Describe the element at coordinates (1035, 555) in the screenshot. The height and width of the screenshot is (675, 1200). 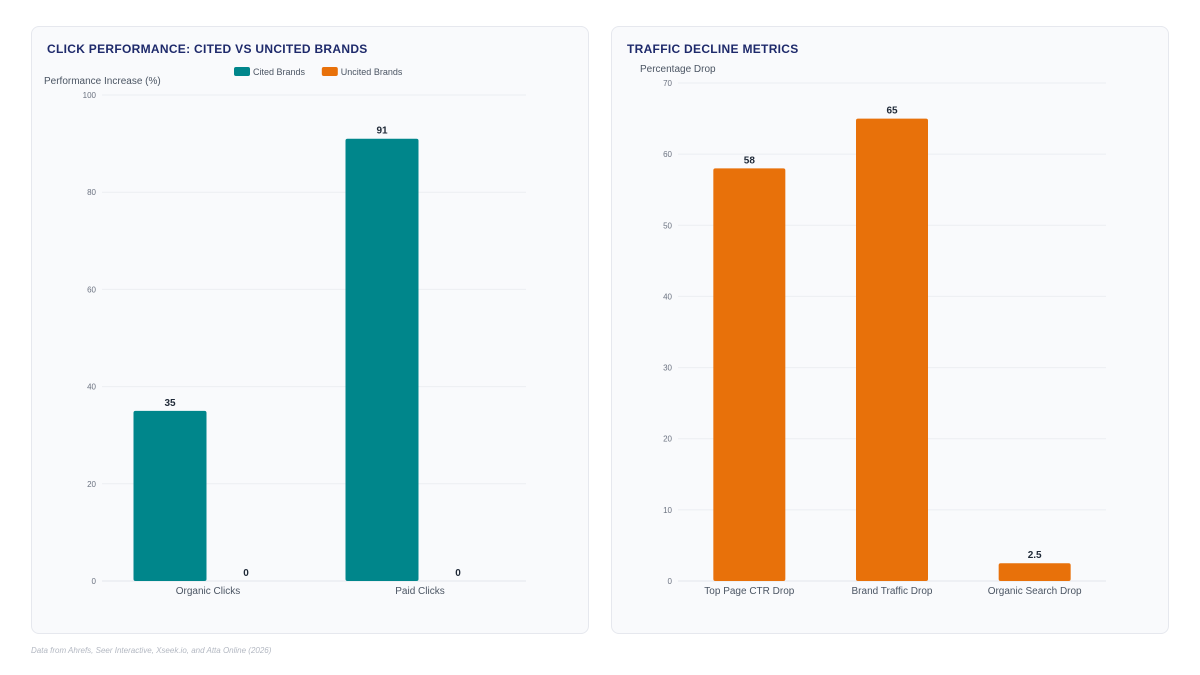
I see `data-label: 2.5` at that location.